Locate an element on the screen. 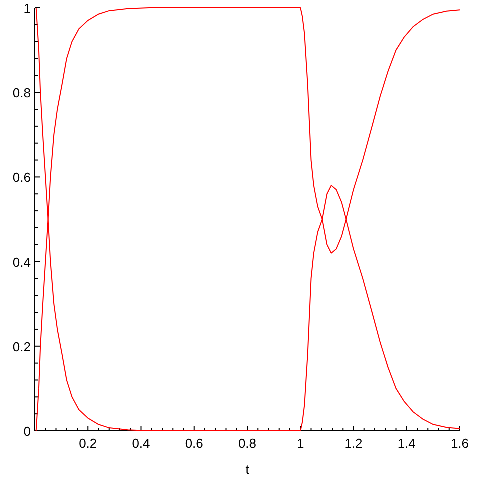  x-tick-label: 1 is located at coordinates (300, 443).